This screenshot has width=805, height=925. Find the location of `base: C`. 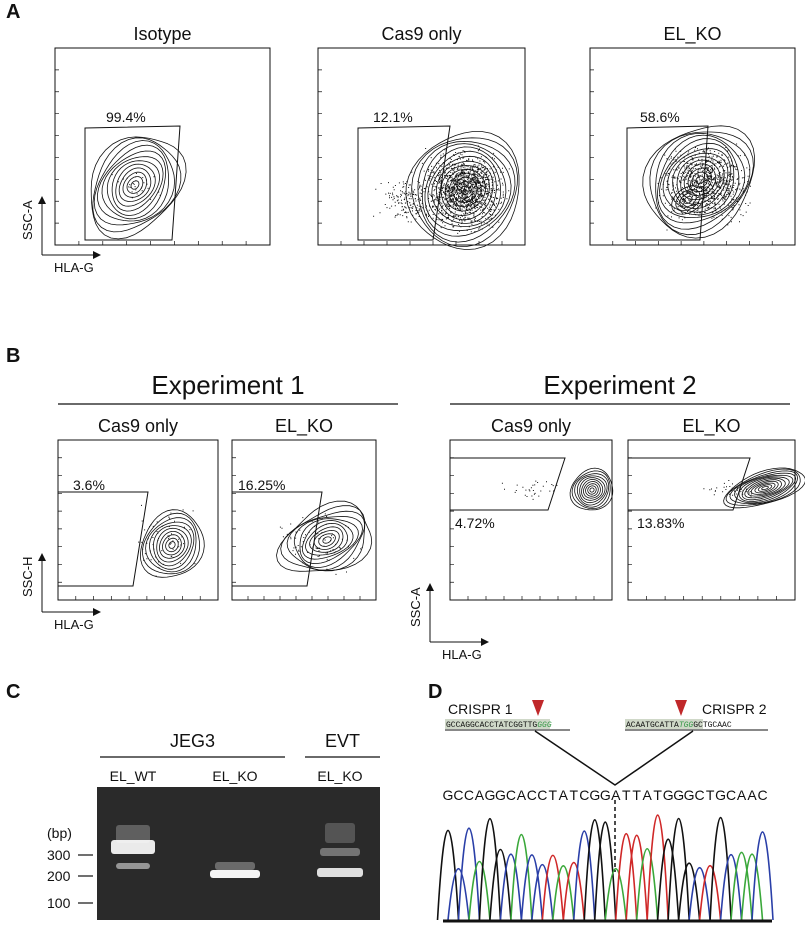

base: C is located at coordinates (700, 795).